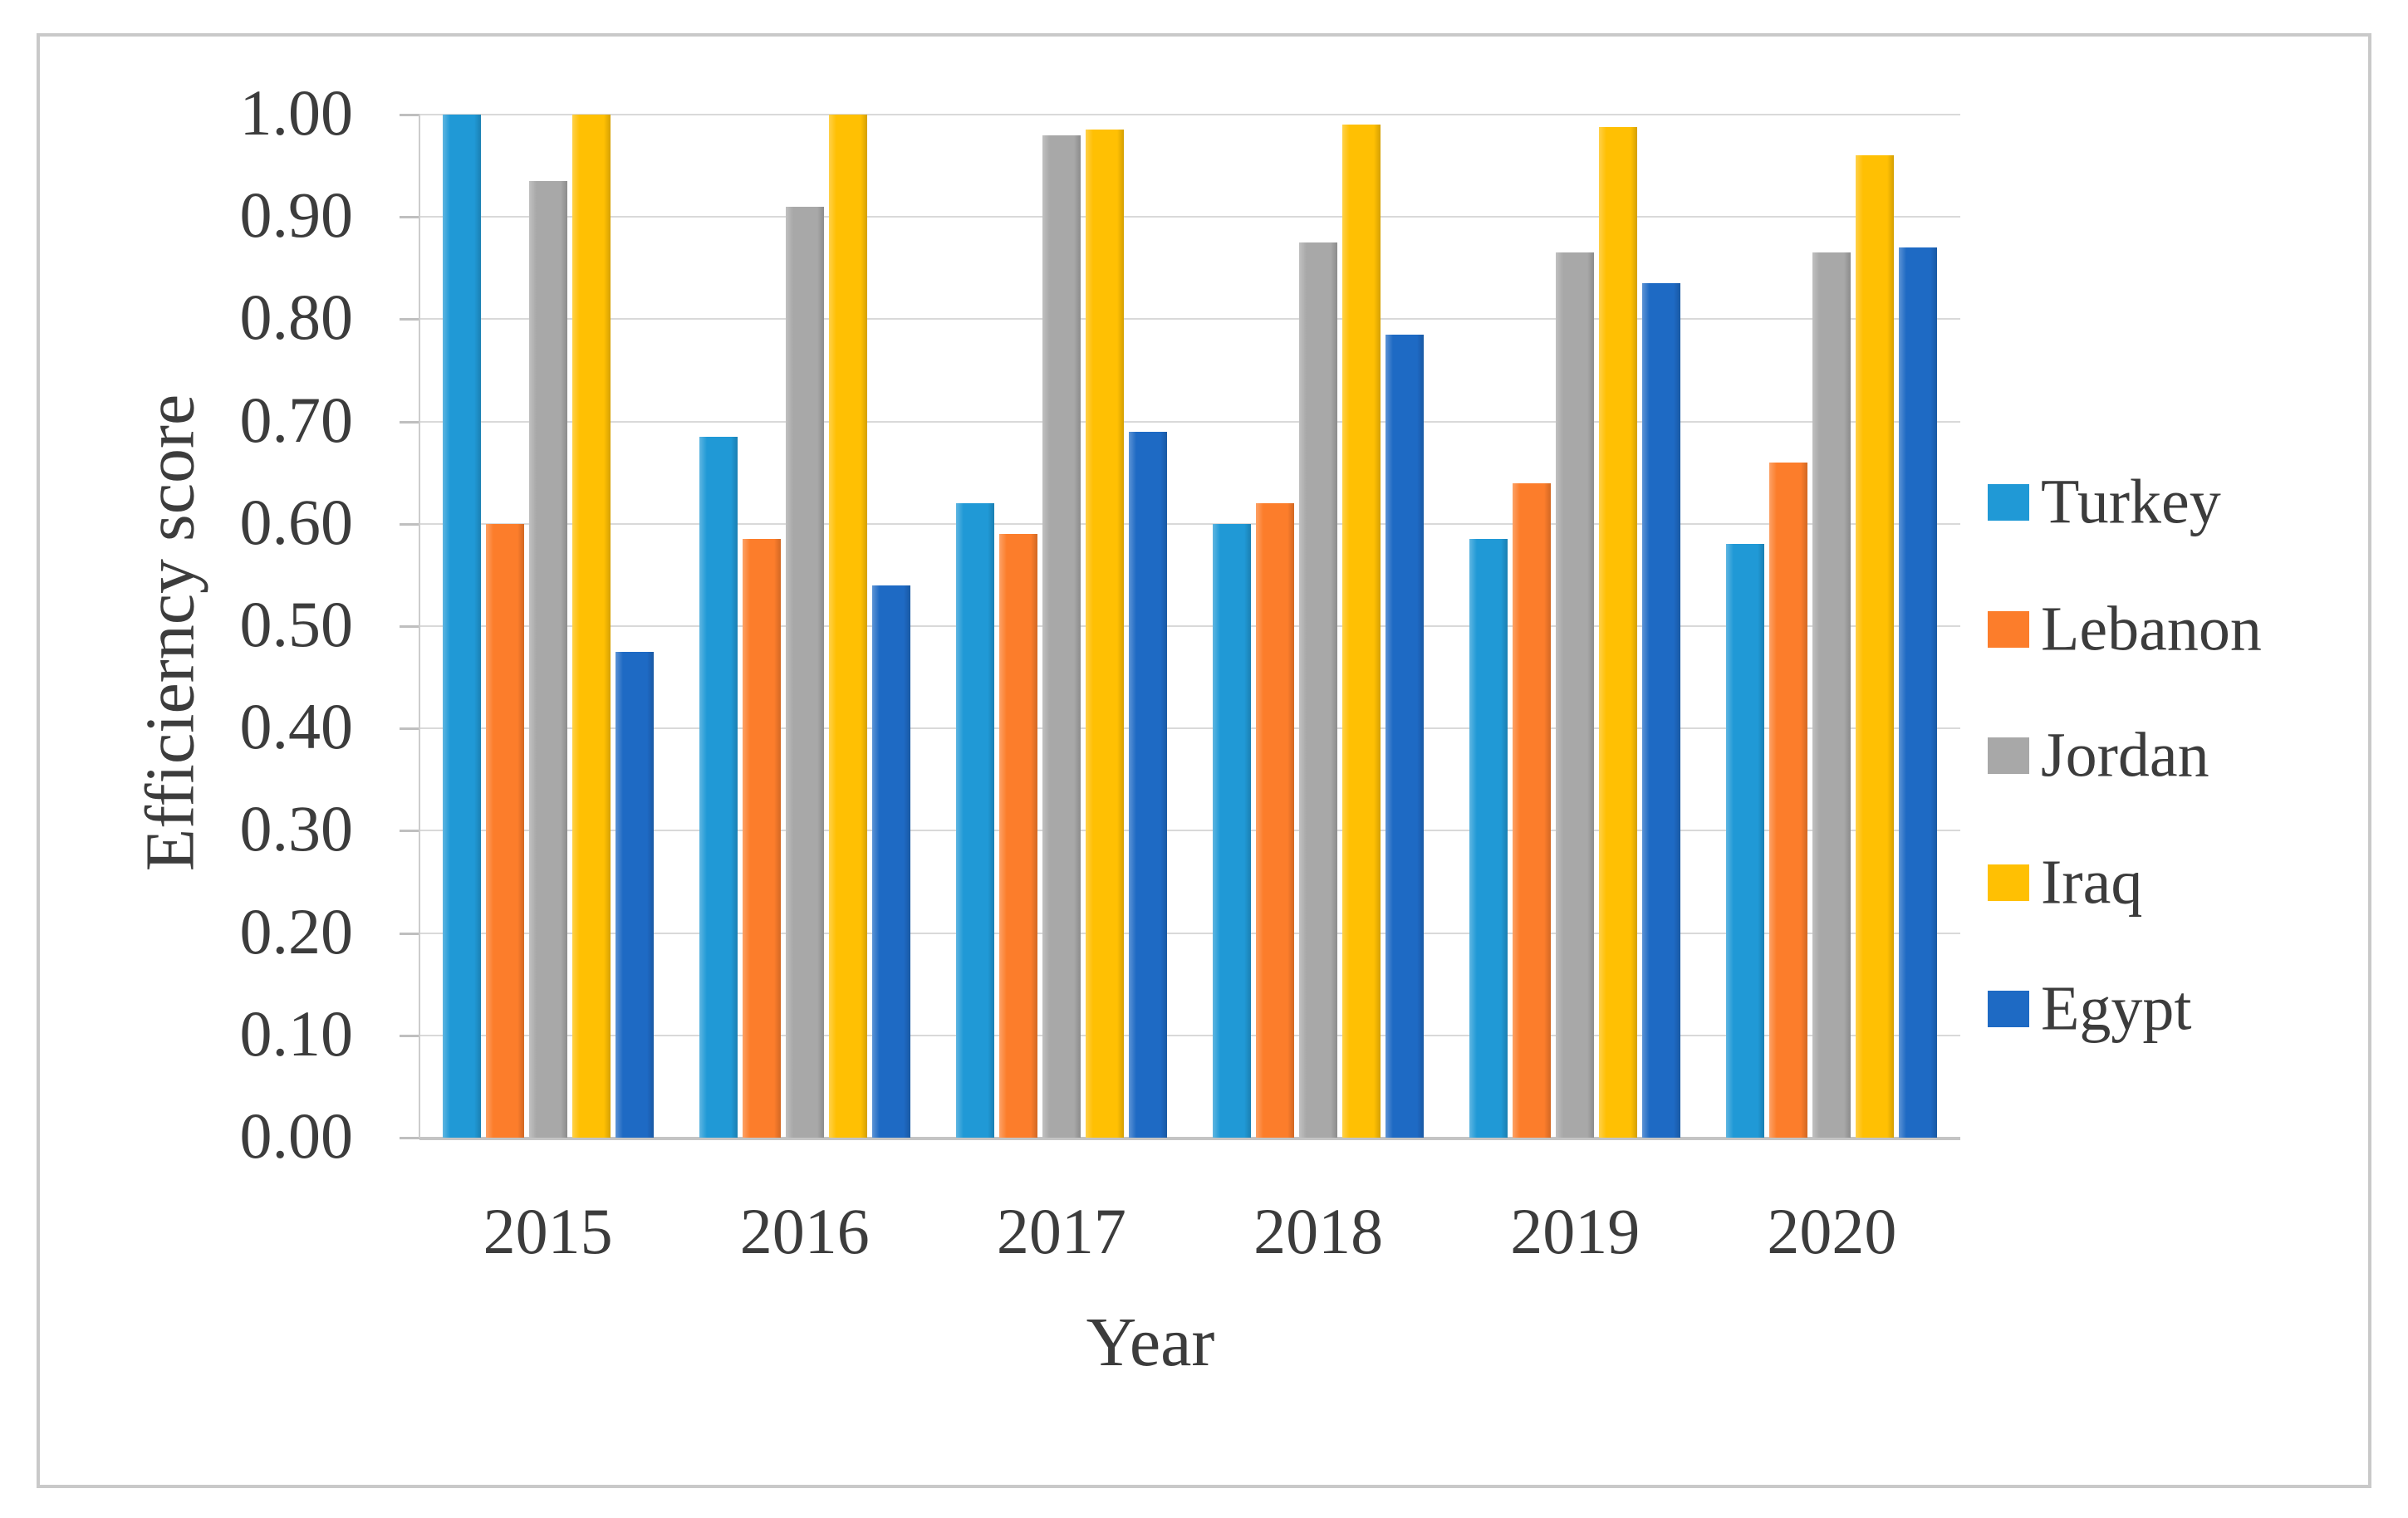 This screenshot has height=1518, width=2408. Describe the element at coordinates (2009, 629) in the screenshot. I see `legend-swatch-lebanon` at that location.